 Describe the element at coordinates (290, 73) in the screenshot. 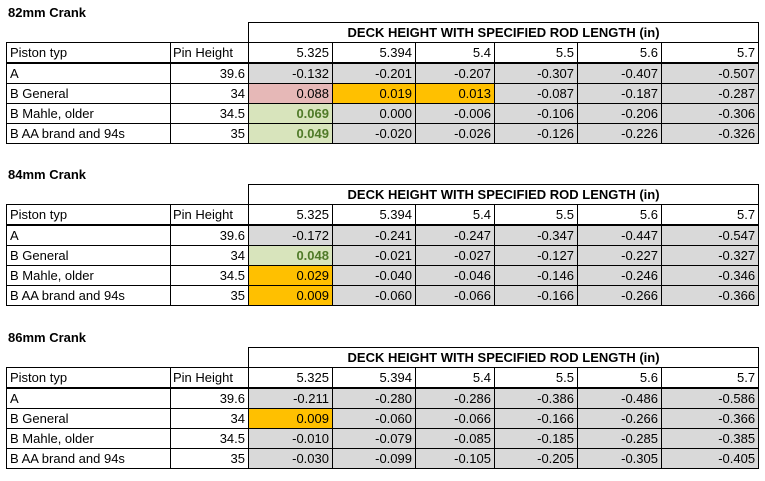

I see `deck-height-value-cell: -0.132` at that location.